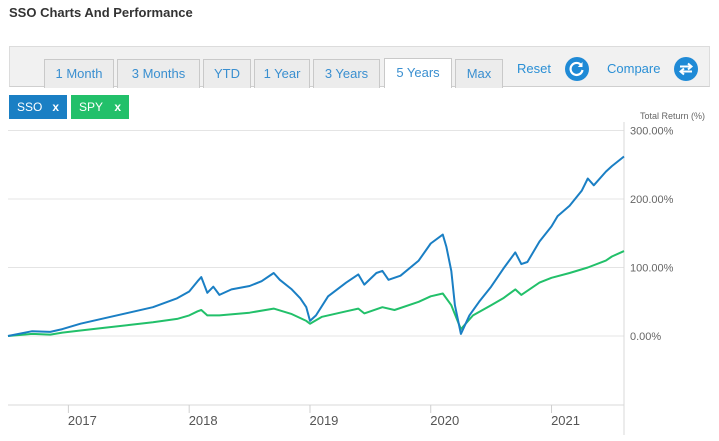 Image resolution: width=719 pixels, height=441 pixels. Describe the element at coordinates (652, 269) in the screenshot. I see `y-tick-label: 100.00%` at that location.